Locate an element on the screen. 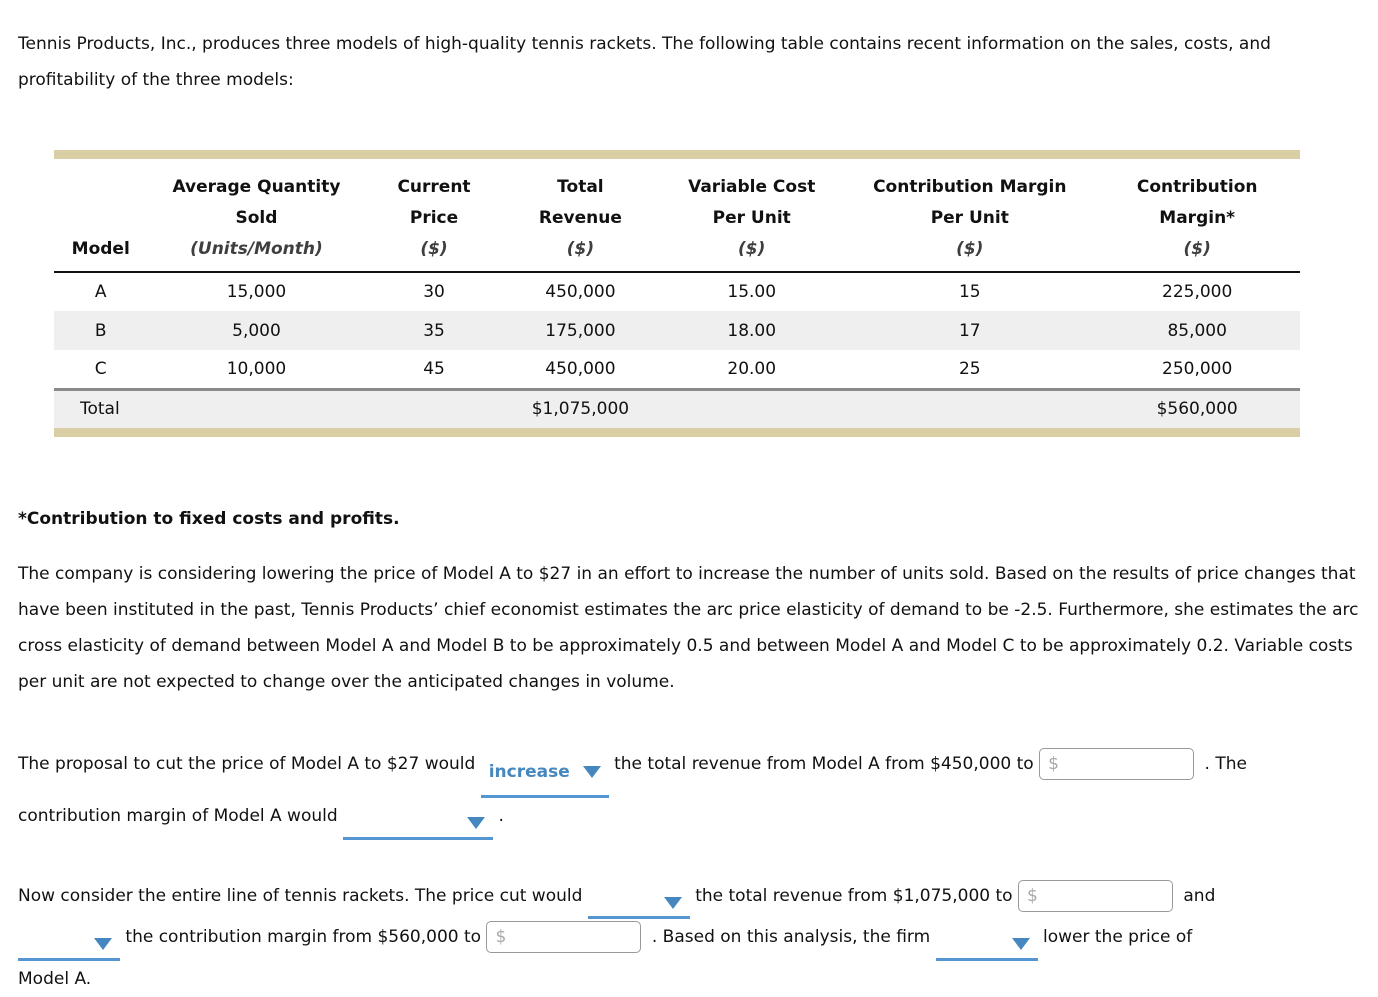 The height and width of the screenshot is (997, 1378). q2-firm-decision-dropdown is located at coordinates (986, 947).